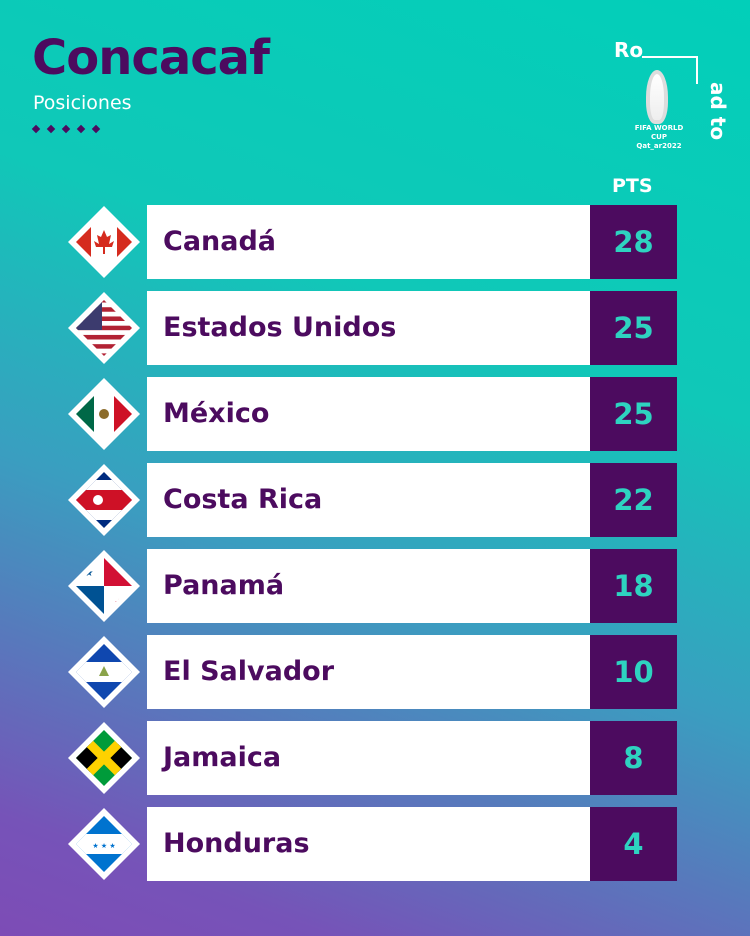 The height and width of the screenshot is (936, 750). Describe the element at coordinates (104, 500) in the screenshot. I see `costa-rica-flag-icon` at that location.